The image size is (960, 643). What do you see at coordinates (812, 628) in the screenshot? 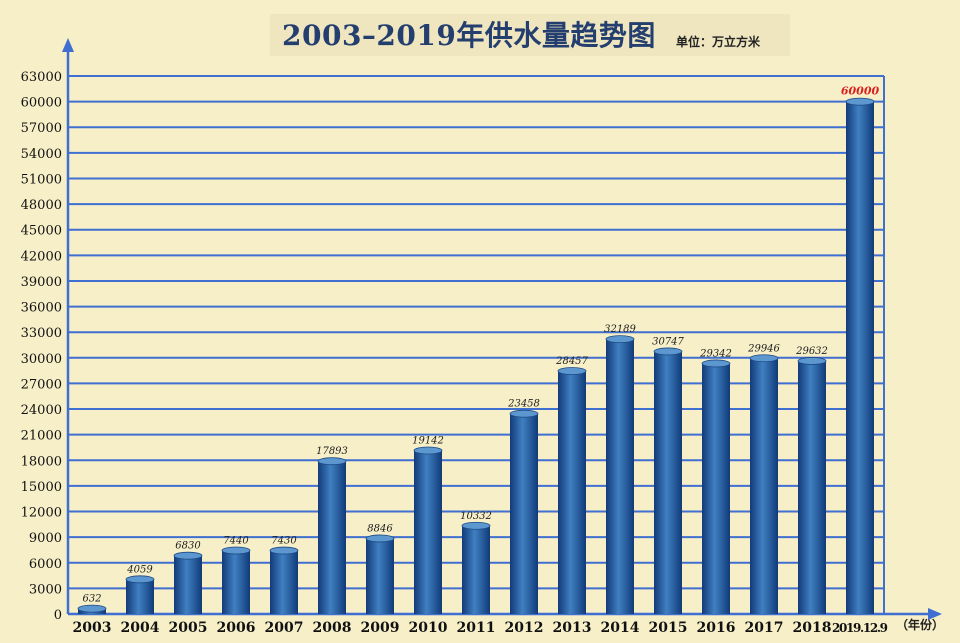
I see `x-tick-label: 2018` at bounding box center [812, 628].